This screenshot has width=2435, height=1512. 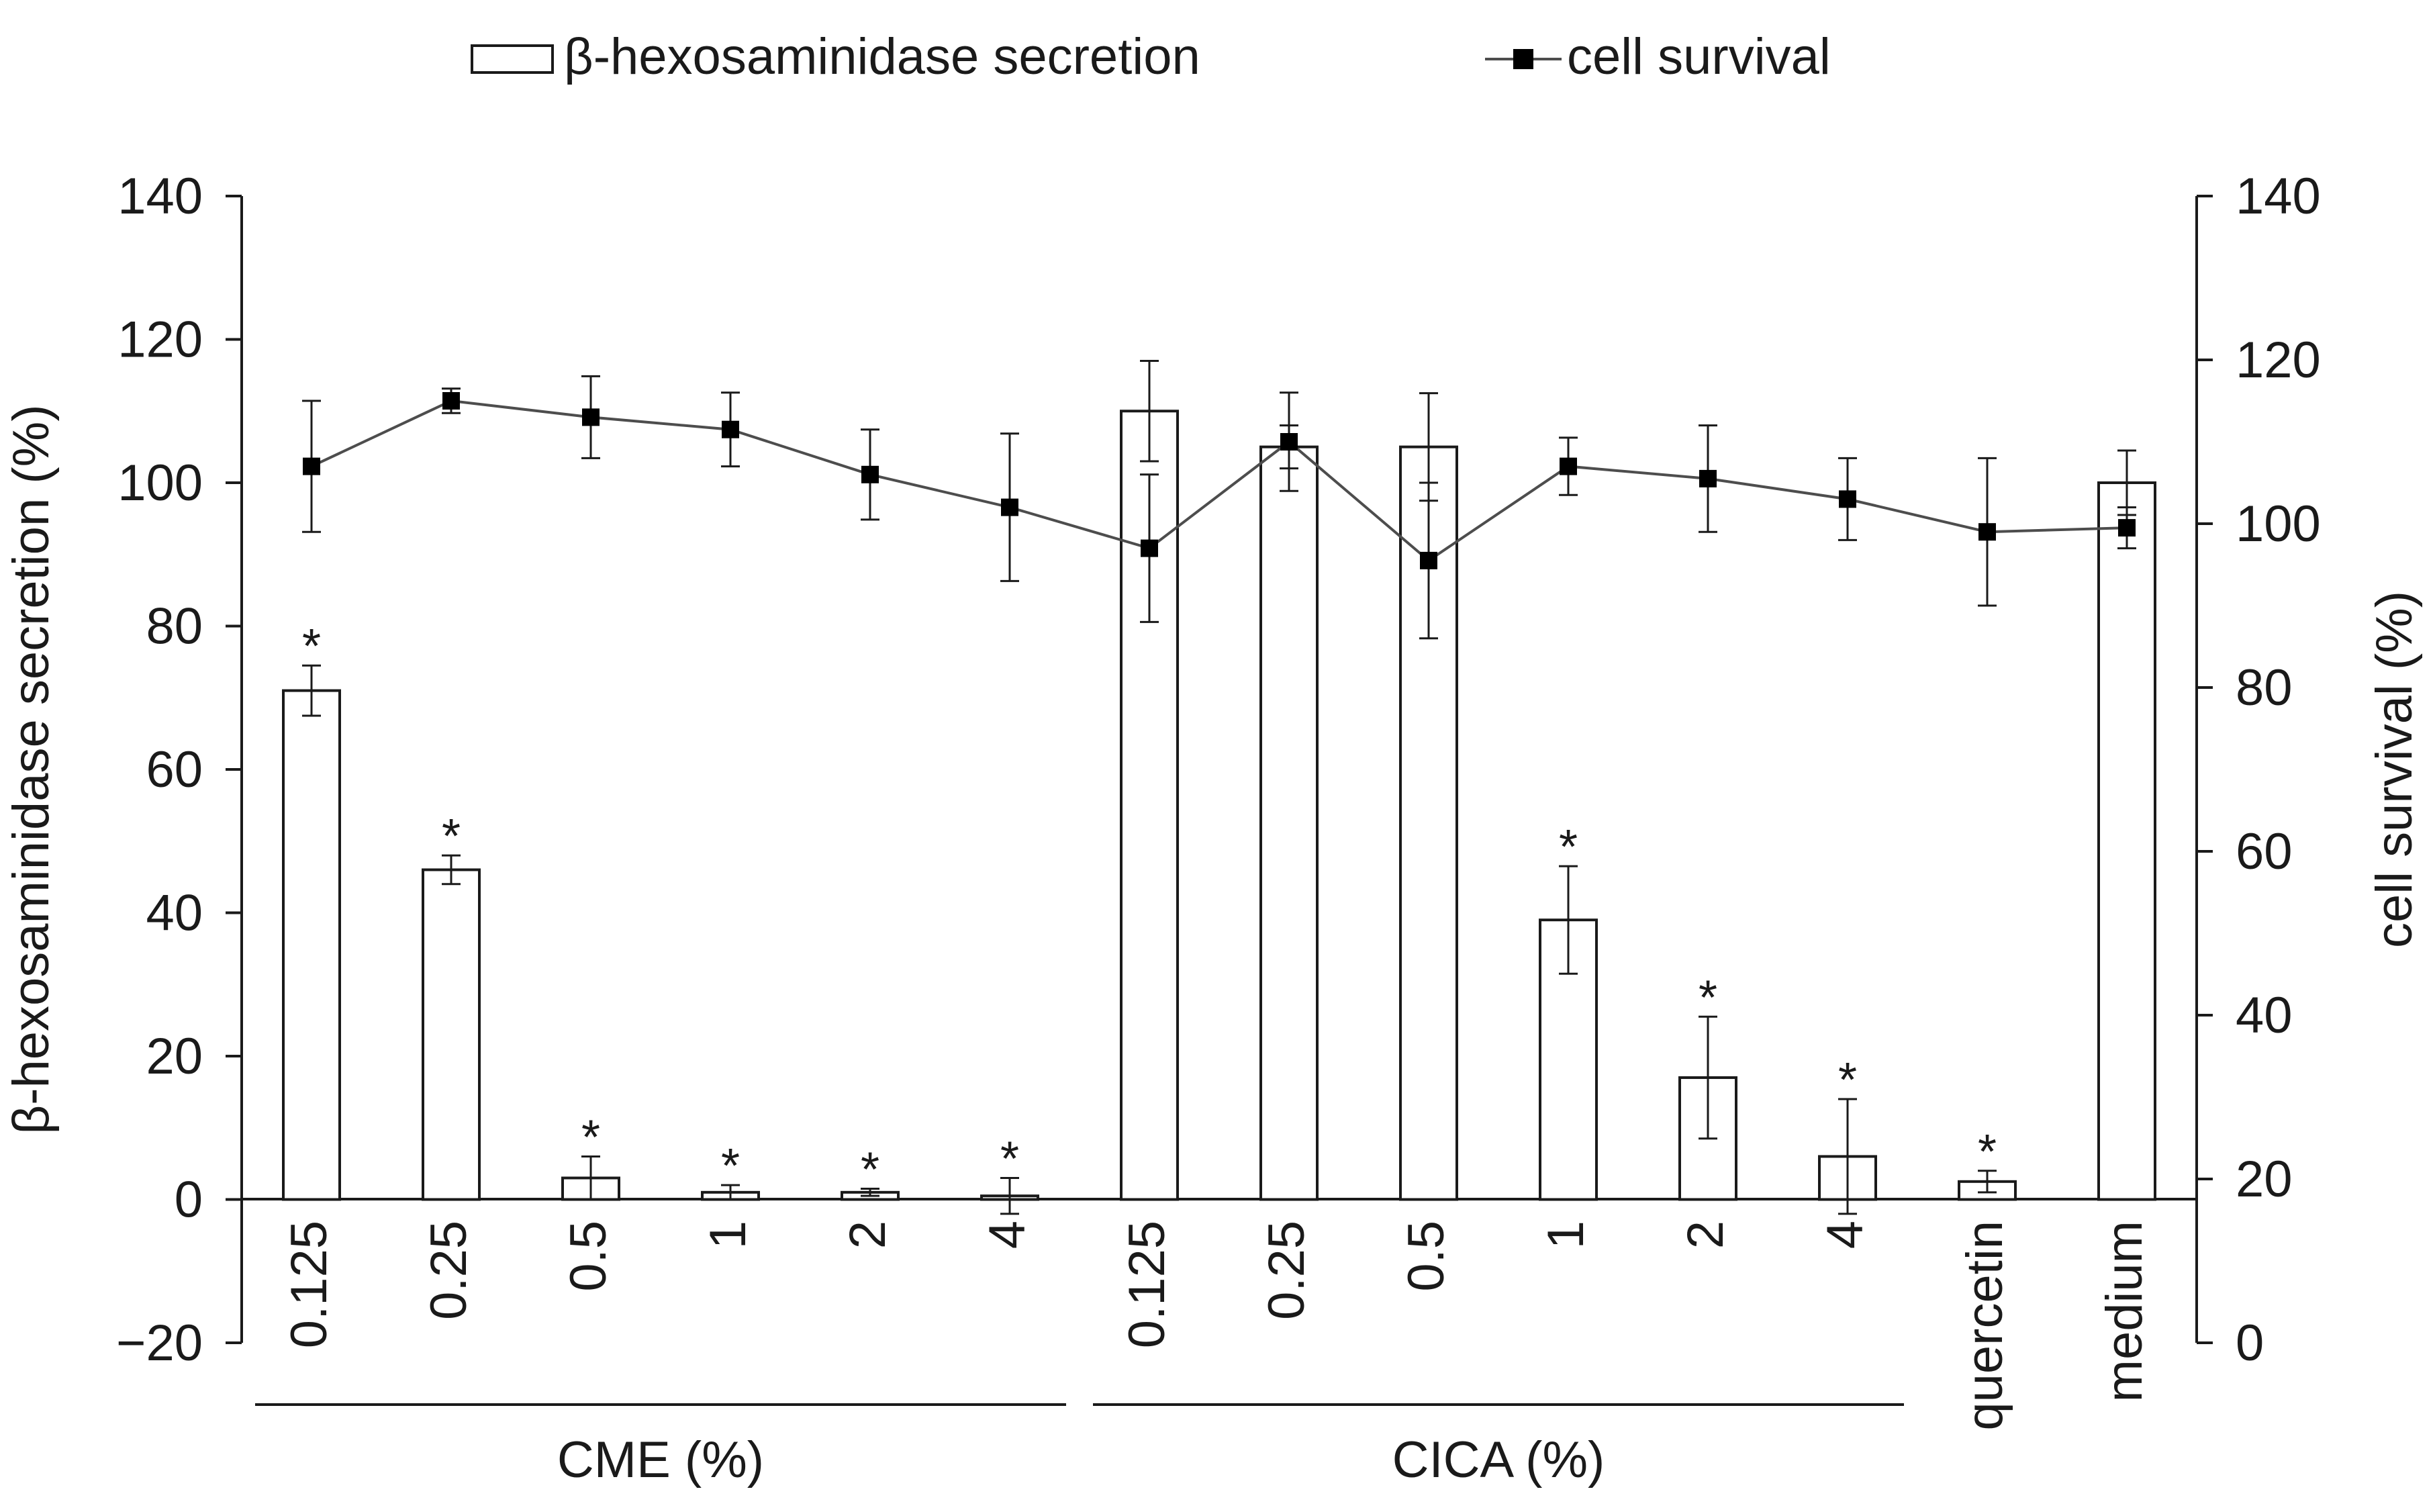 I want to click on right-tick-label: 60, so click(x=2264, y=851).